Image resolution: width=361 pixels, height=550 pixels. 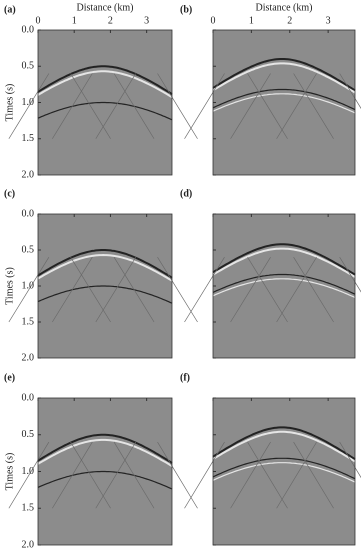 What do you see at coordinates (186, 9) in the screenshot?
I see `panel-label: (b)` at bounding box center [186, 9].